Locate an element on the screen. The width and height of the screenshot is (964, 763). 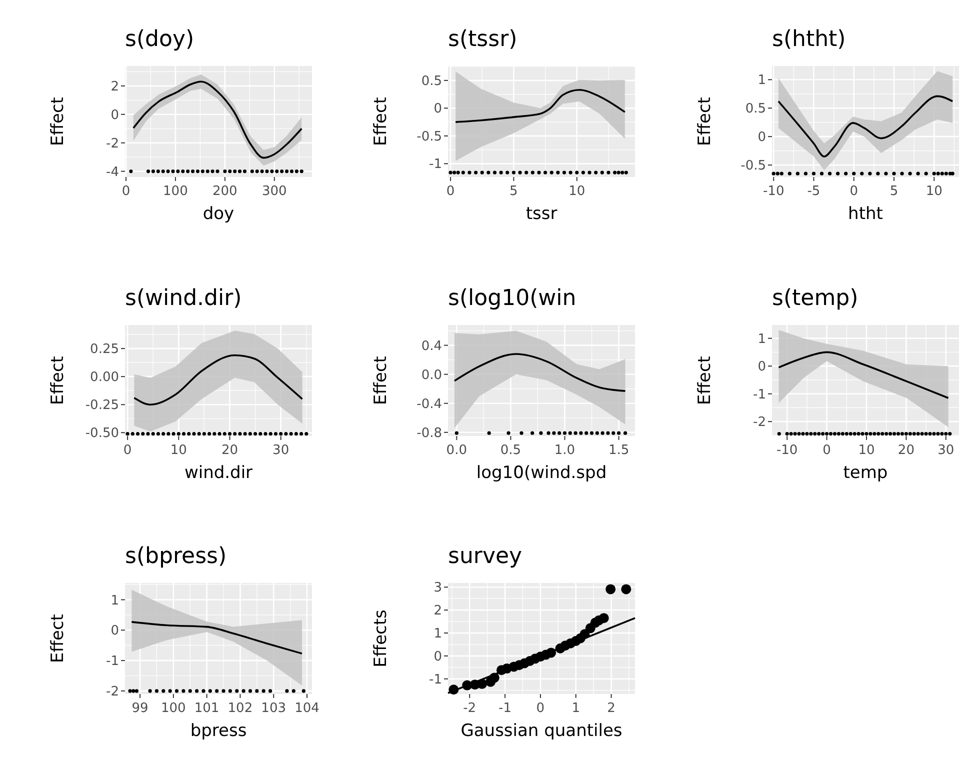
x-axis-title: wind.dir is located at coordinates (218, 473).